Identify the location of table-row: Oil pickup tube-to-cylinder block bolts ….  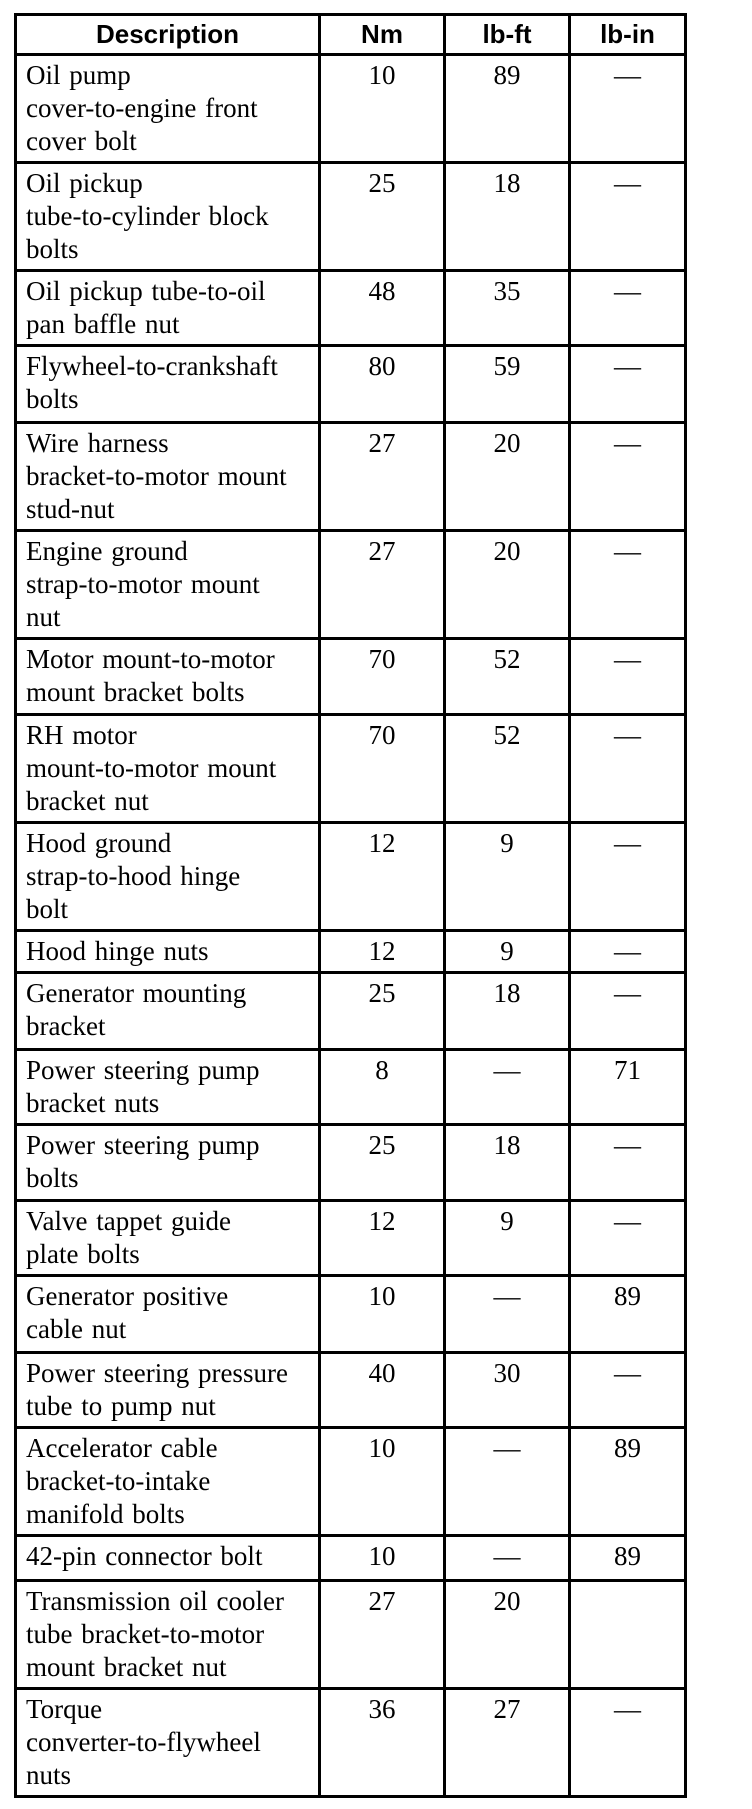
(350, 216).